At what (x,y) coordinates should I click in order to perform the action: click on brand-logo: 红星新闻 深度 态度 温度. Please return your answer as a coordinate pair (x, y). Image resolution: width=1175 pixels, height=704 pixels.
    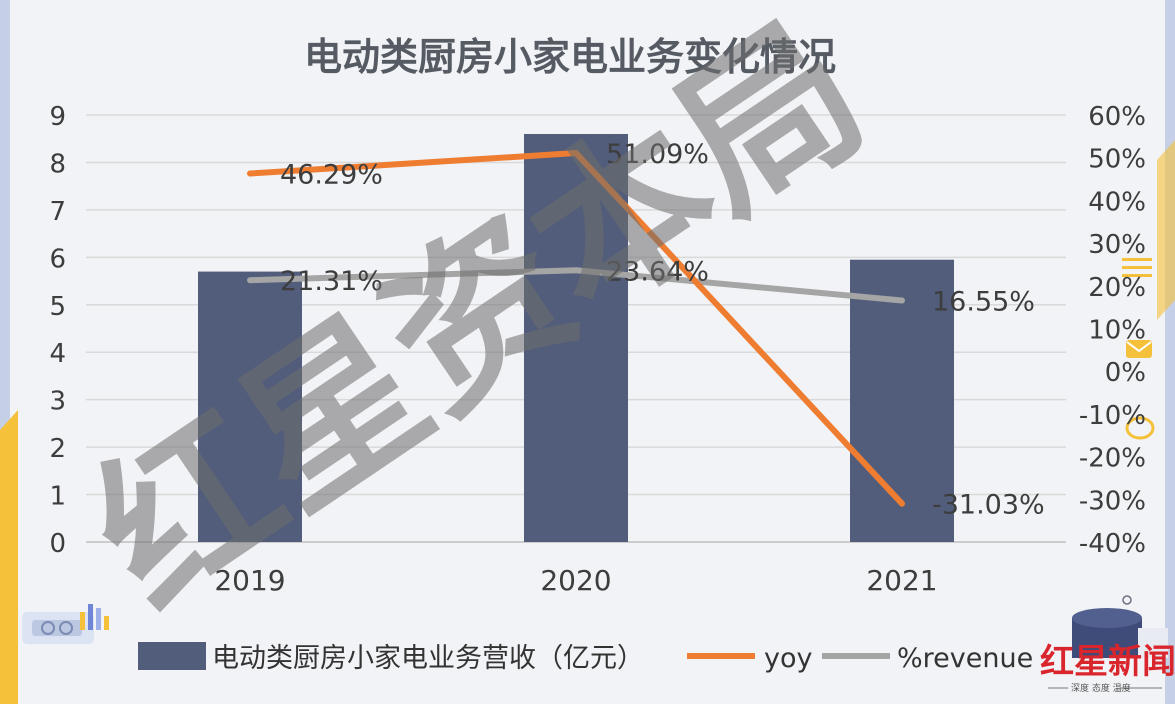
    Looking at the image, I should click on (1107, 668).